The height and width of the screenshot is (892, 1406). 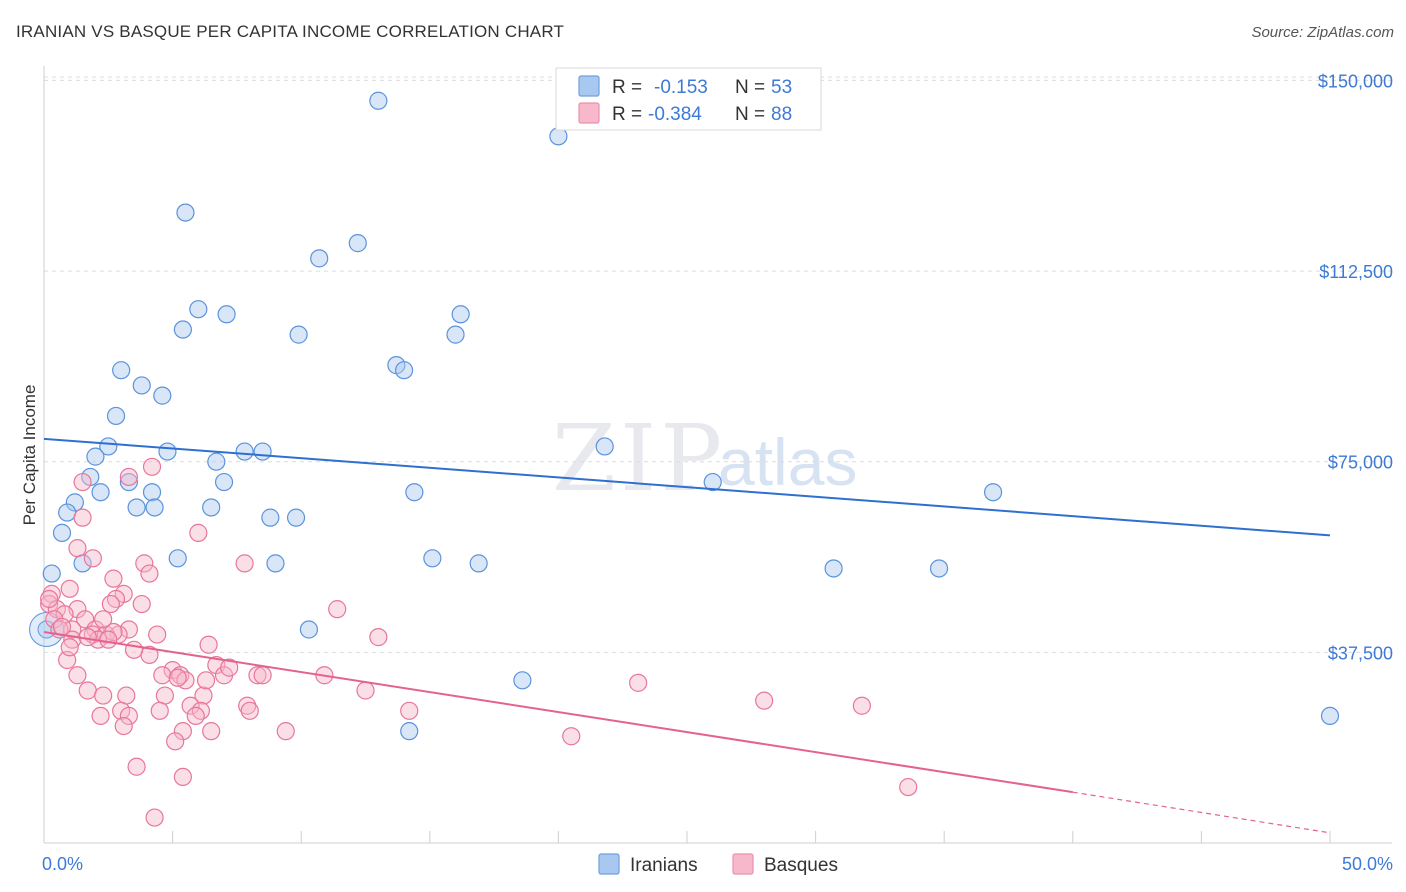 What do you see at coordinates (687, 487) in the screenshot?
I see `iranians-trend-line` at bounding box center [687, 487].